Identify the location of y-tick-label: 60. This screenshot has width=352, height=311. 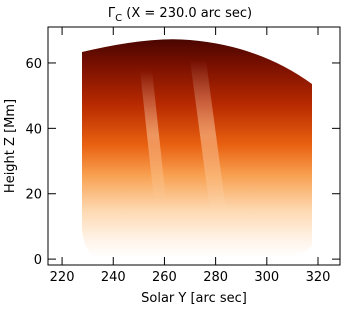
(33, 64).